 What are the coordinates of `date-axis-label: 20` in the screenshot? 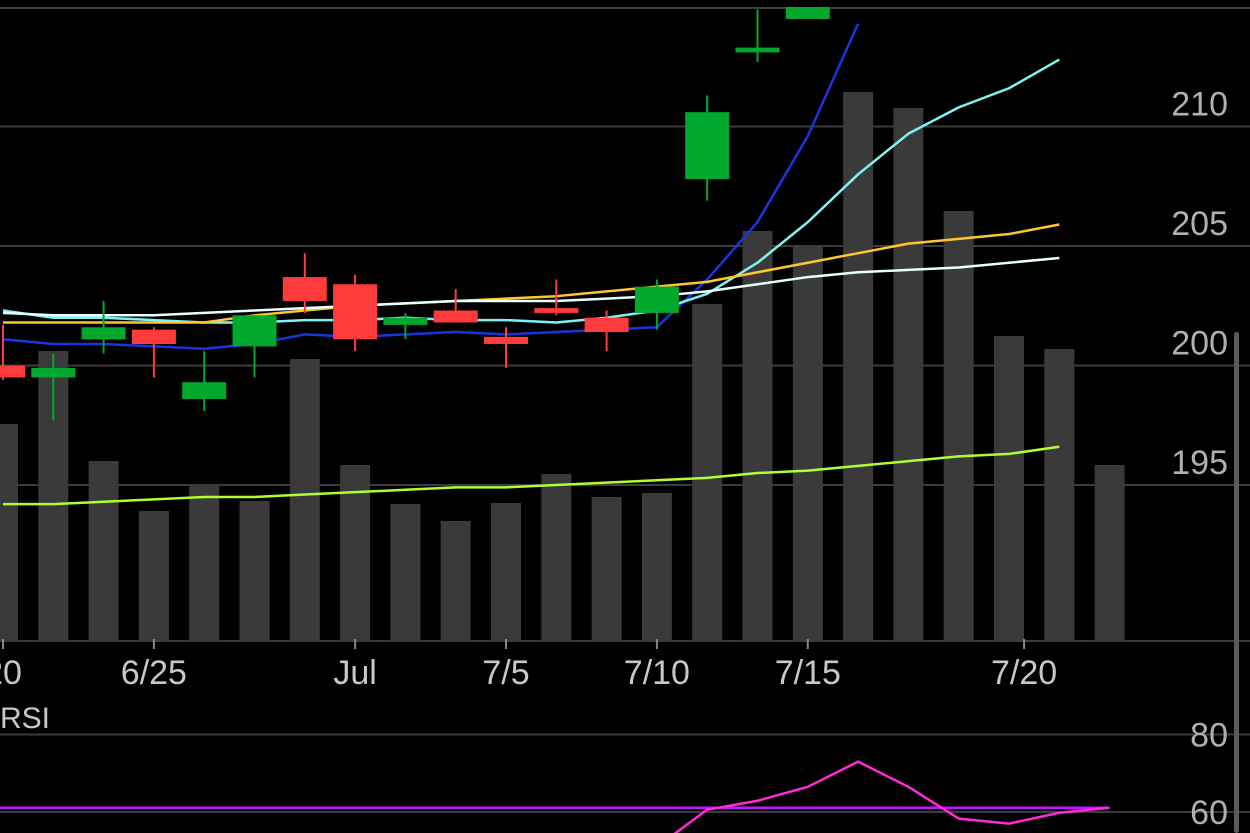 It's located at (11, 673).